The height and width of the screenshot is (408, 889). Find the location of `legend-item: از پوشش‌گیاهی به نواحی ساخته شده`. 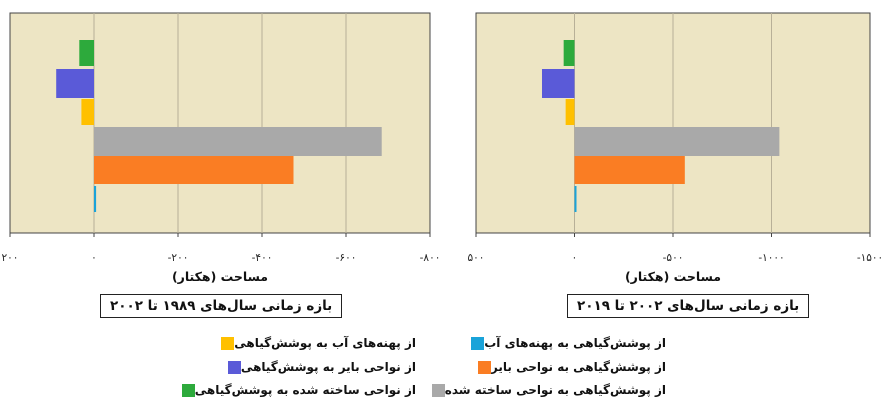

legend-item: از پوشش‌گیاهی به نواحی ساخته شده is located at coordinates (545, 390).